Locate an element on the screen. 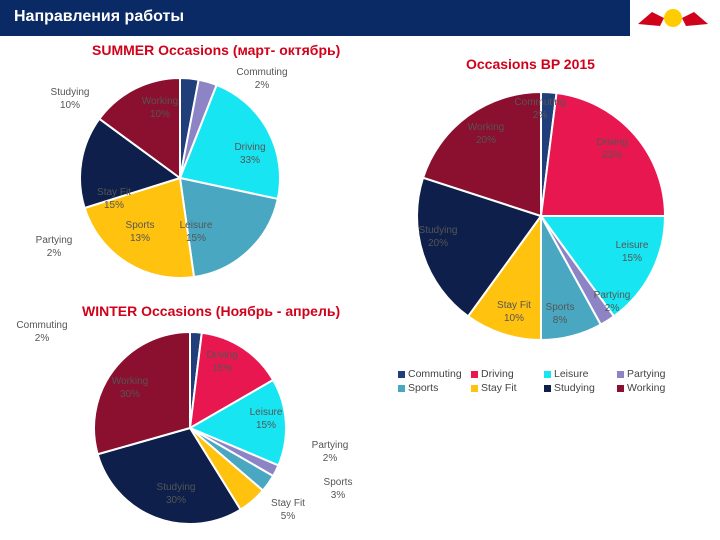 This screenshot has width=720, height=540. legend-item-commuting: Commuting is located at coordinates (434, 374).